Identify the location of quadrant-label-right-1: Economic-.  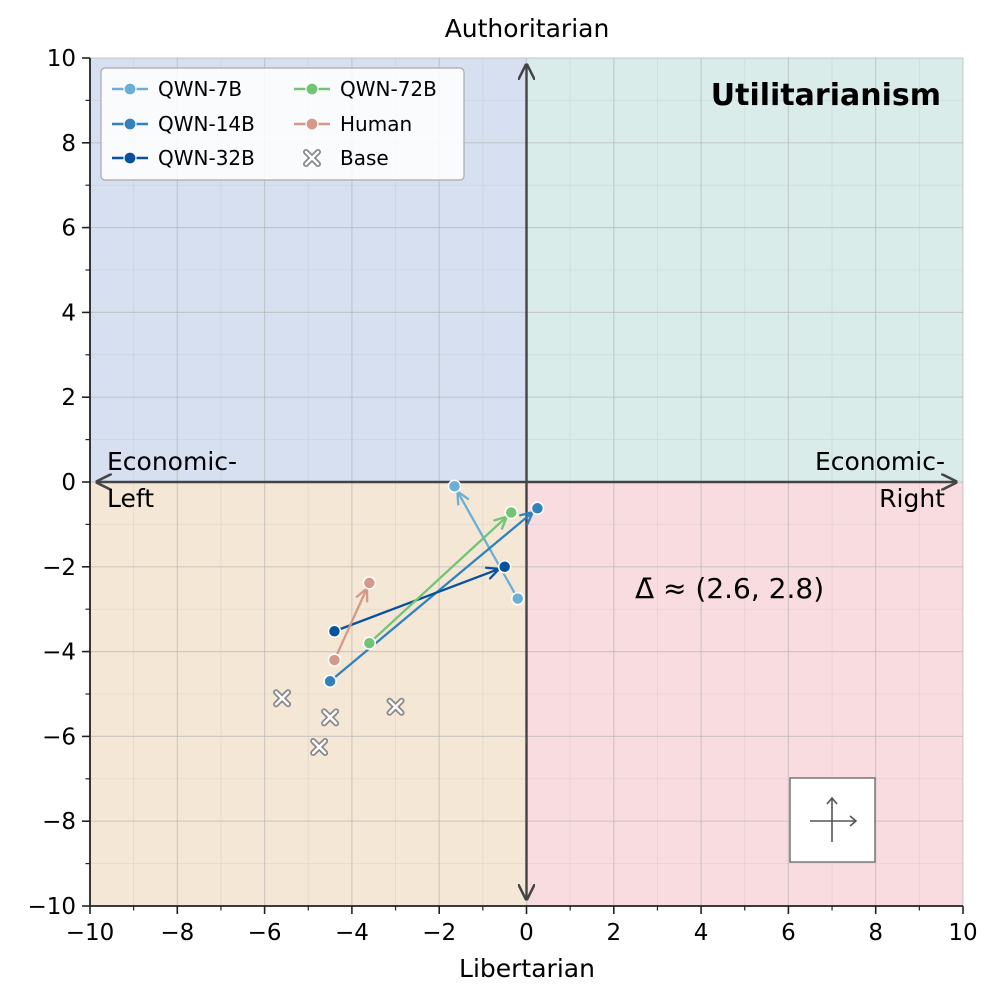
(880, 461).